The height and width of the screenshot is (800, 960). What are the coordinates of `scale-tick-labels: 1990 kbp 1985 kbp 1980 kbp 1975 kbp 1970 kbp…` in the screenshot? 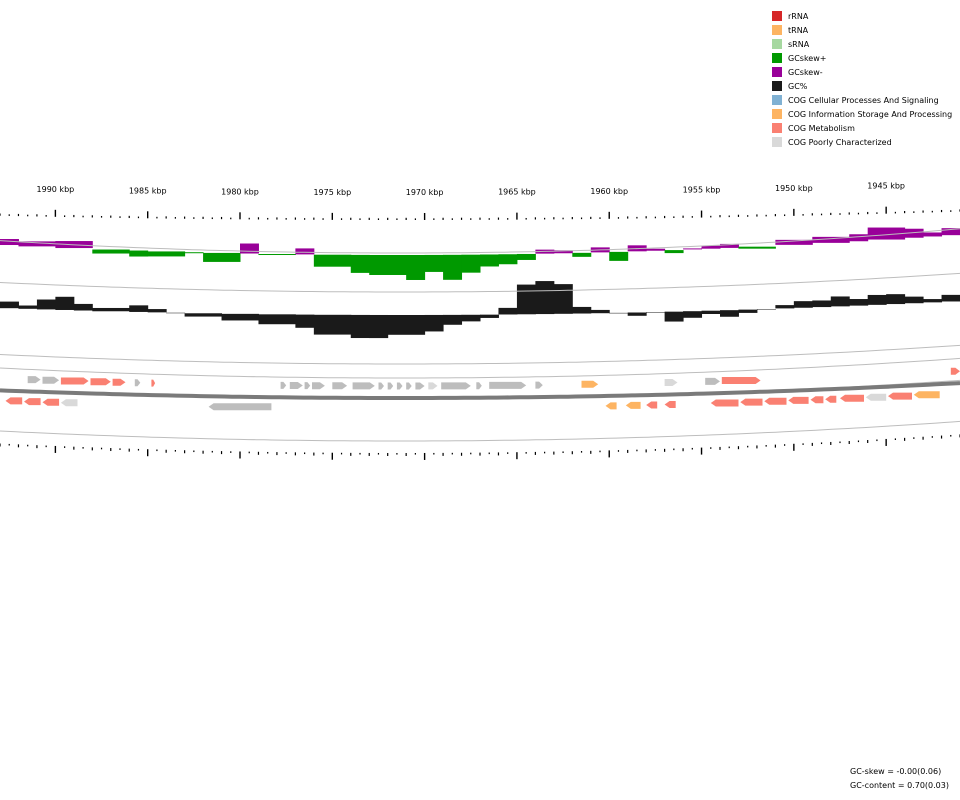 It's located at (471, 189).